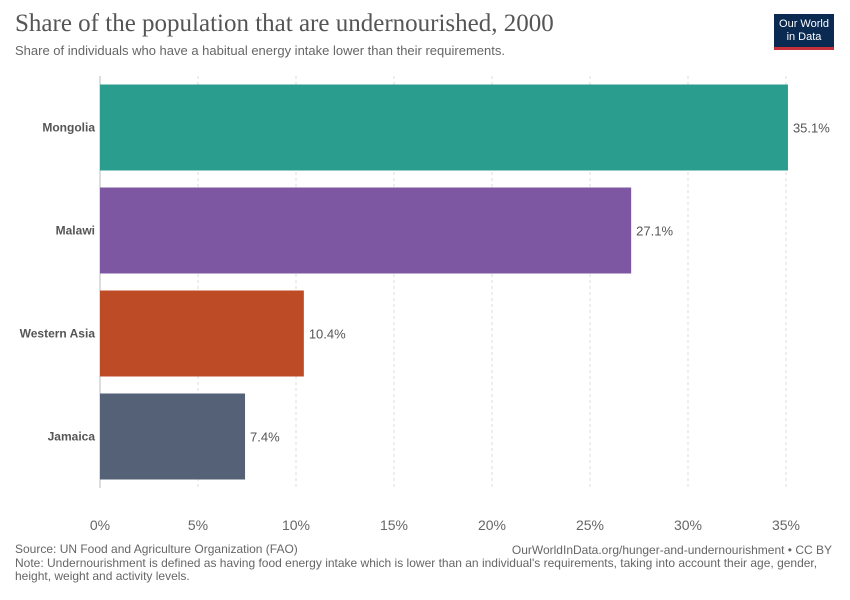 This screenshot has height=600, width=850. Describe the element at coordinates (72, 437) in the screenshot. I see `category-label: Jamaica` at that location.